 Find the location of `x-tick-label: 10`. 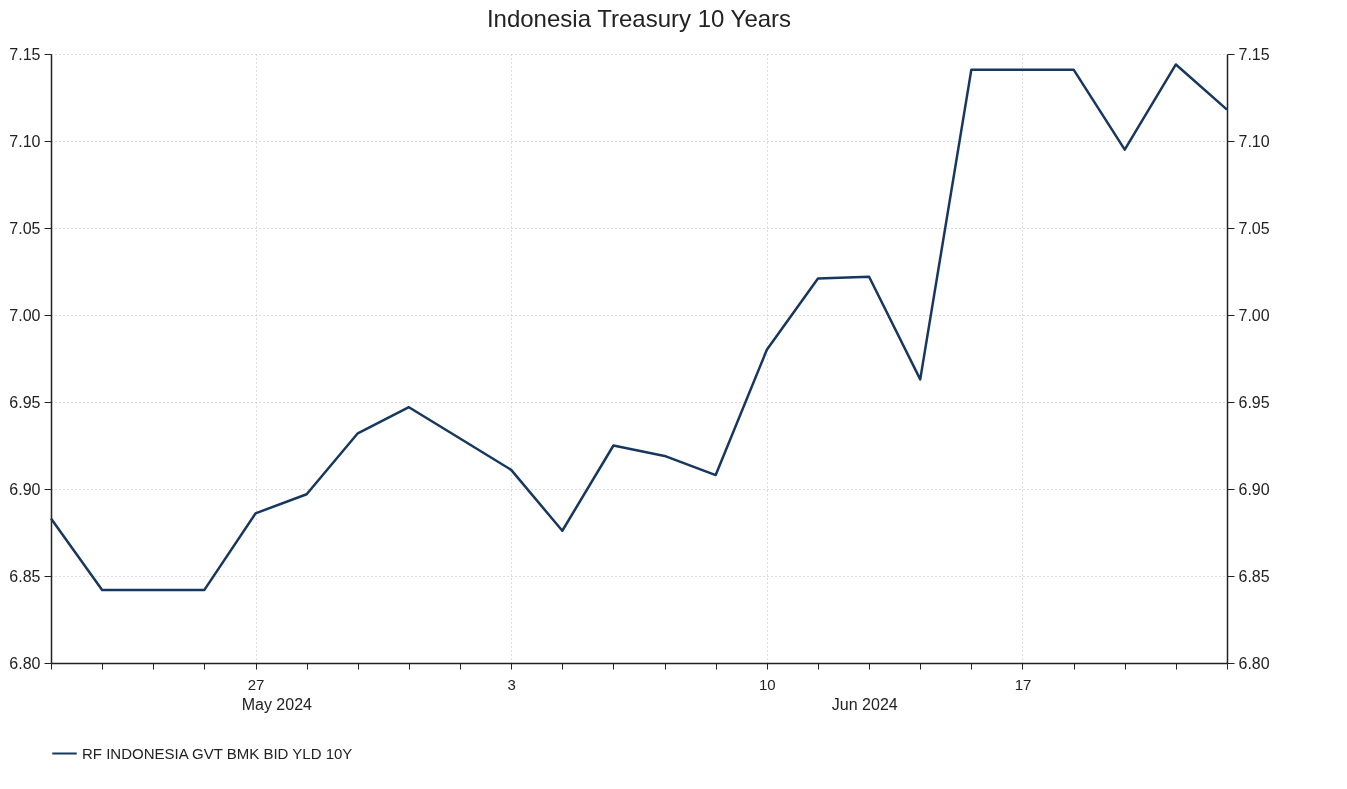

x-tick-label: 10 is located at coordinates (767, 684).